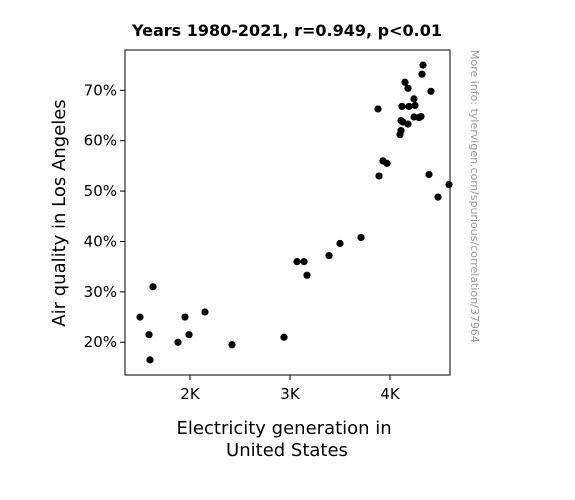 The width and height of the screenshot is (575, 500). Describe the element at coordinates (100, 292) in the screenshot. I see `y-tick-label: 30%` at that location.